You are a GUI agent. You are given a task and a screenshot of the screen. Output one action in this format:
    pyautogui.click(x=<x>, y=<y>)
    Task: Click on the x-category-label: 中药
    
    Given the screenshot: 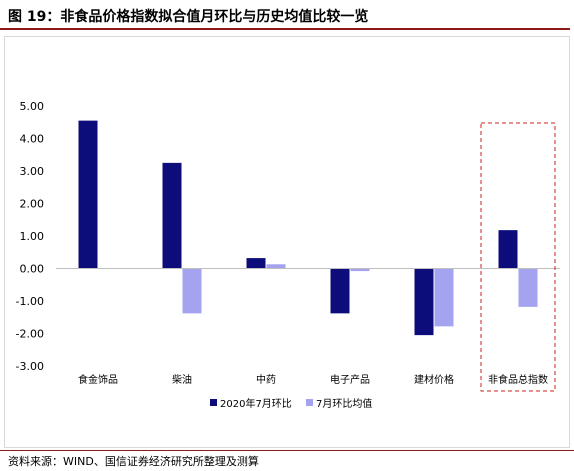 What is the action you would take?
    pyautogui.click(x=266, y=379)
    